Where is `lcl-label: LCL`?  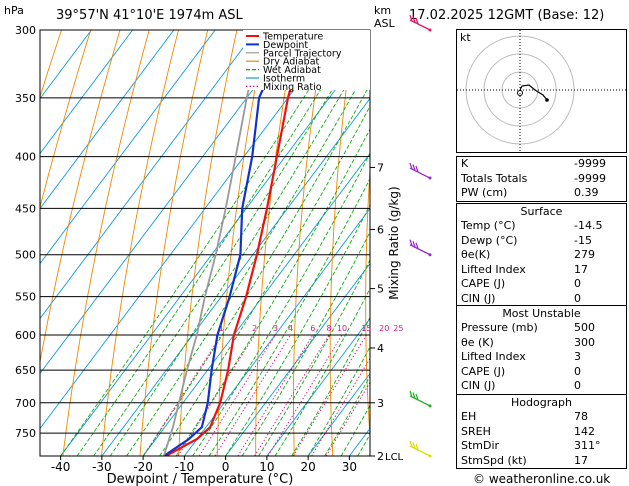
lcl-label: LCL is located at coordinates (394, 457).